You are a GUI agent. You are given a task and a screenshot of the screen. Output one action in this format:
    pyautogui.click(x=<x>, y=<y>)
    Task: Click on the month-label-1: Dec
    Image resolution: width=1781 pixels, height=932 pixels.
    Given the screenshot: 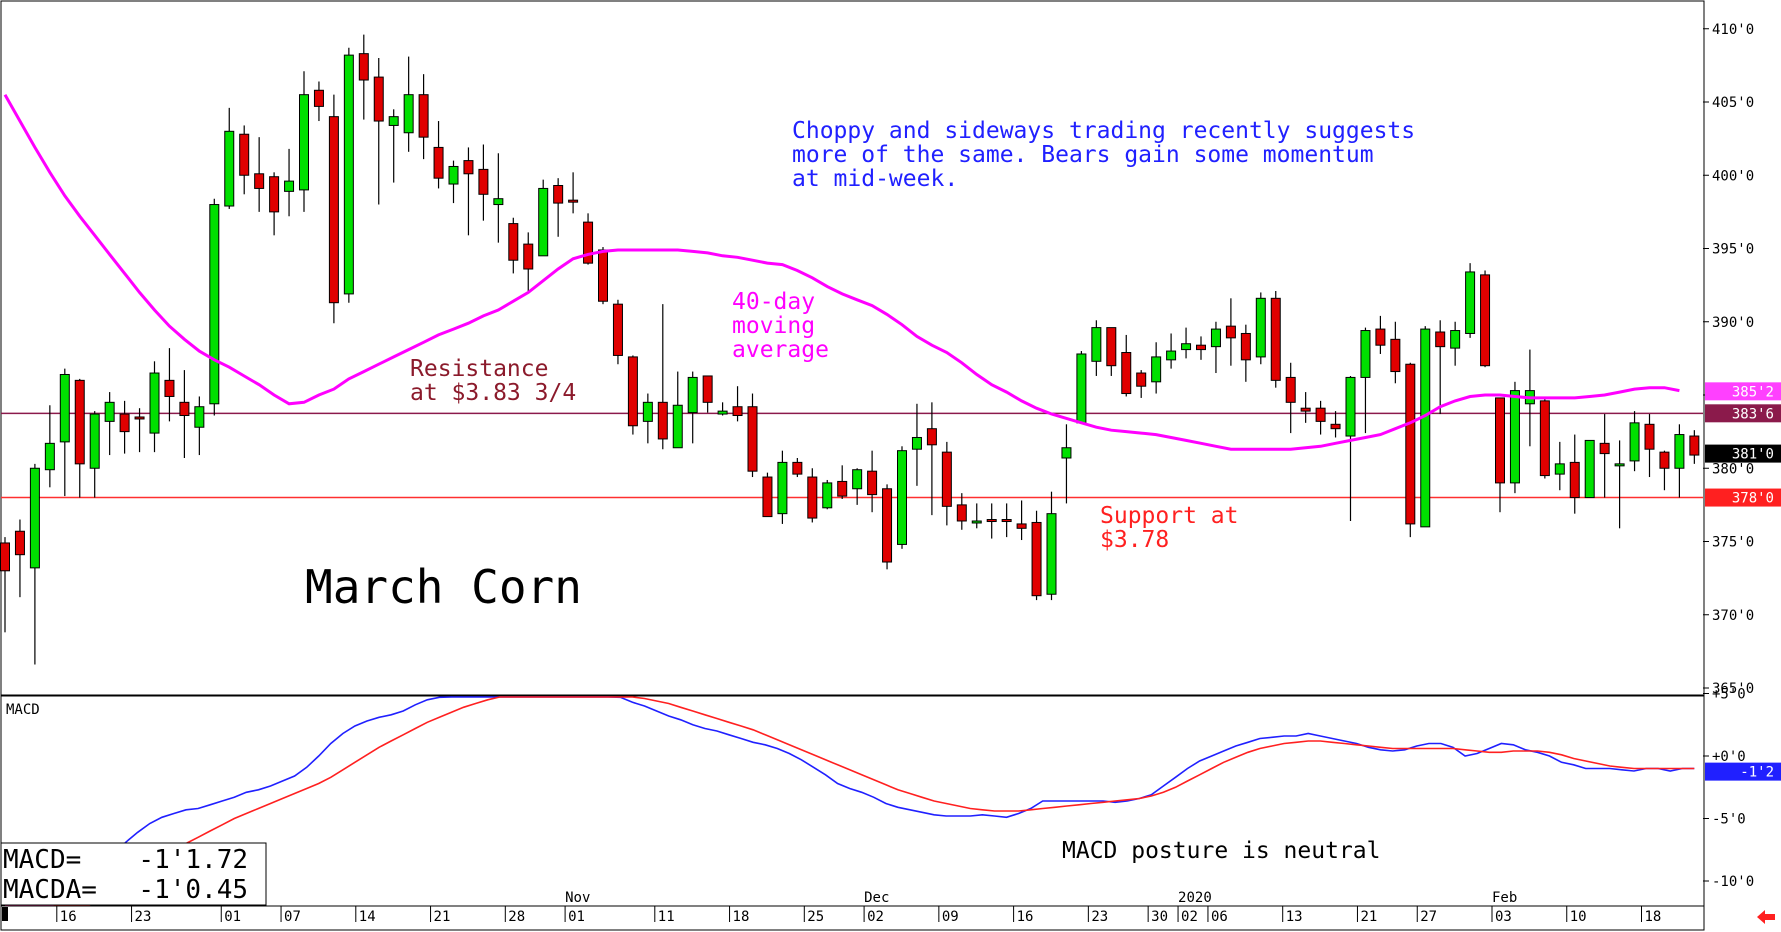 What is the action you would take?
    pyautogui.click(x=876, y=898)
    